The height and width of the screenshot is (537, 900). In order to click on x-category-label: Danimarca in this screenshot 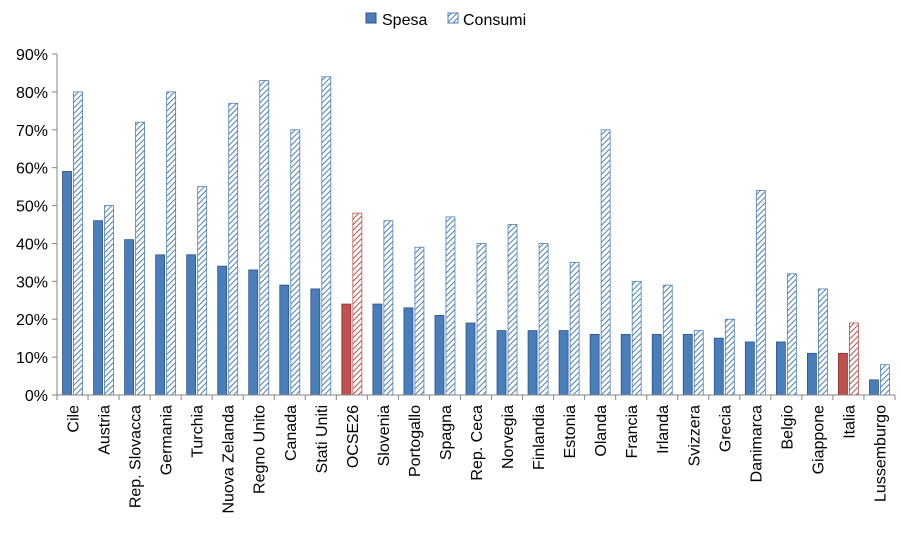, I will do `click(756, 443)`.